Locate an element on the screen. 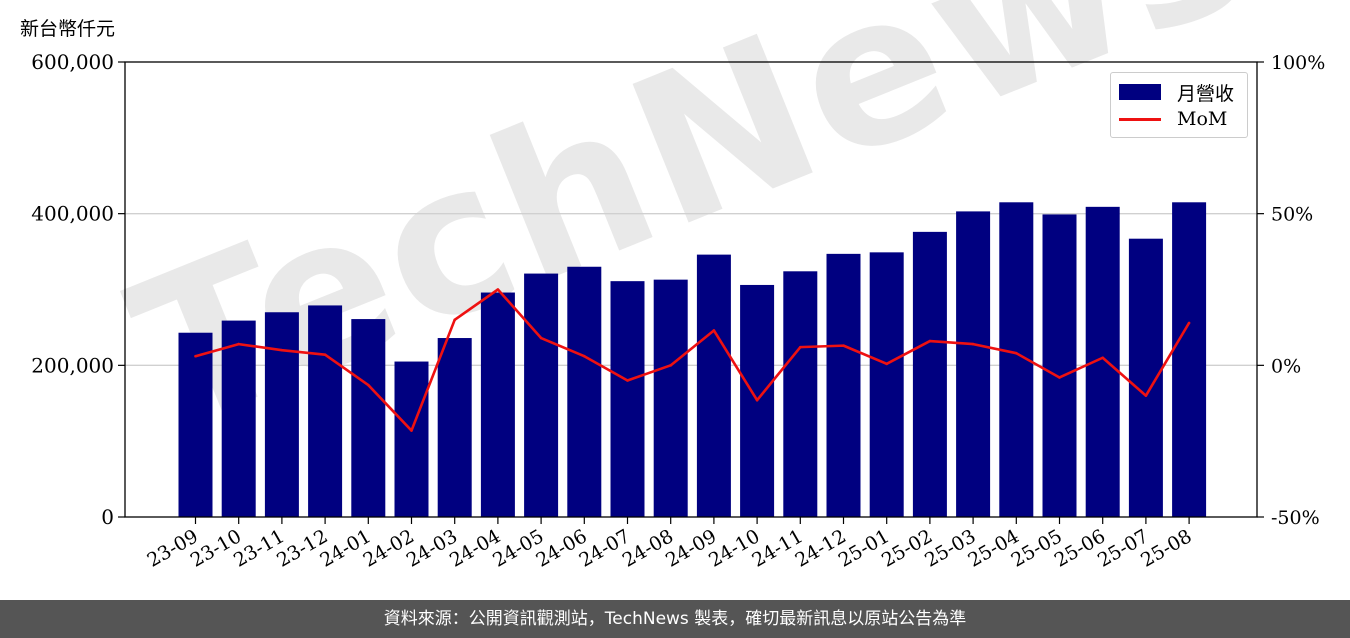 Image resolution: width=1350 pixels, height=638 pixels. legend-swatch-line is located at coordinates (1140, 119).